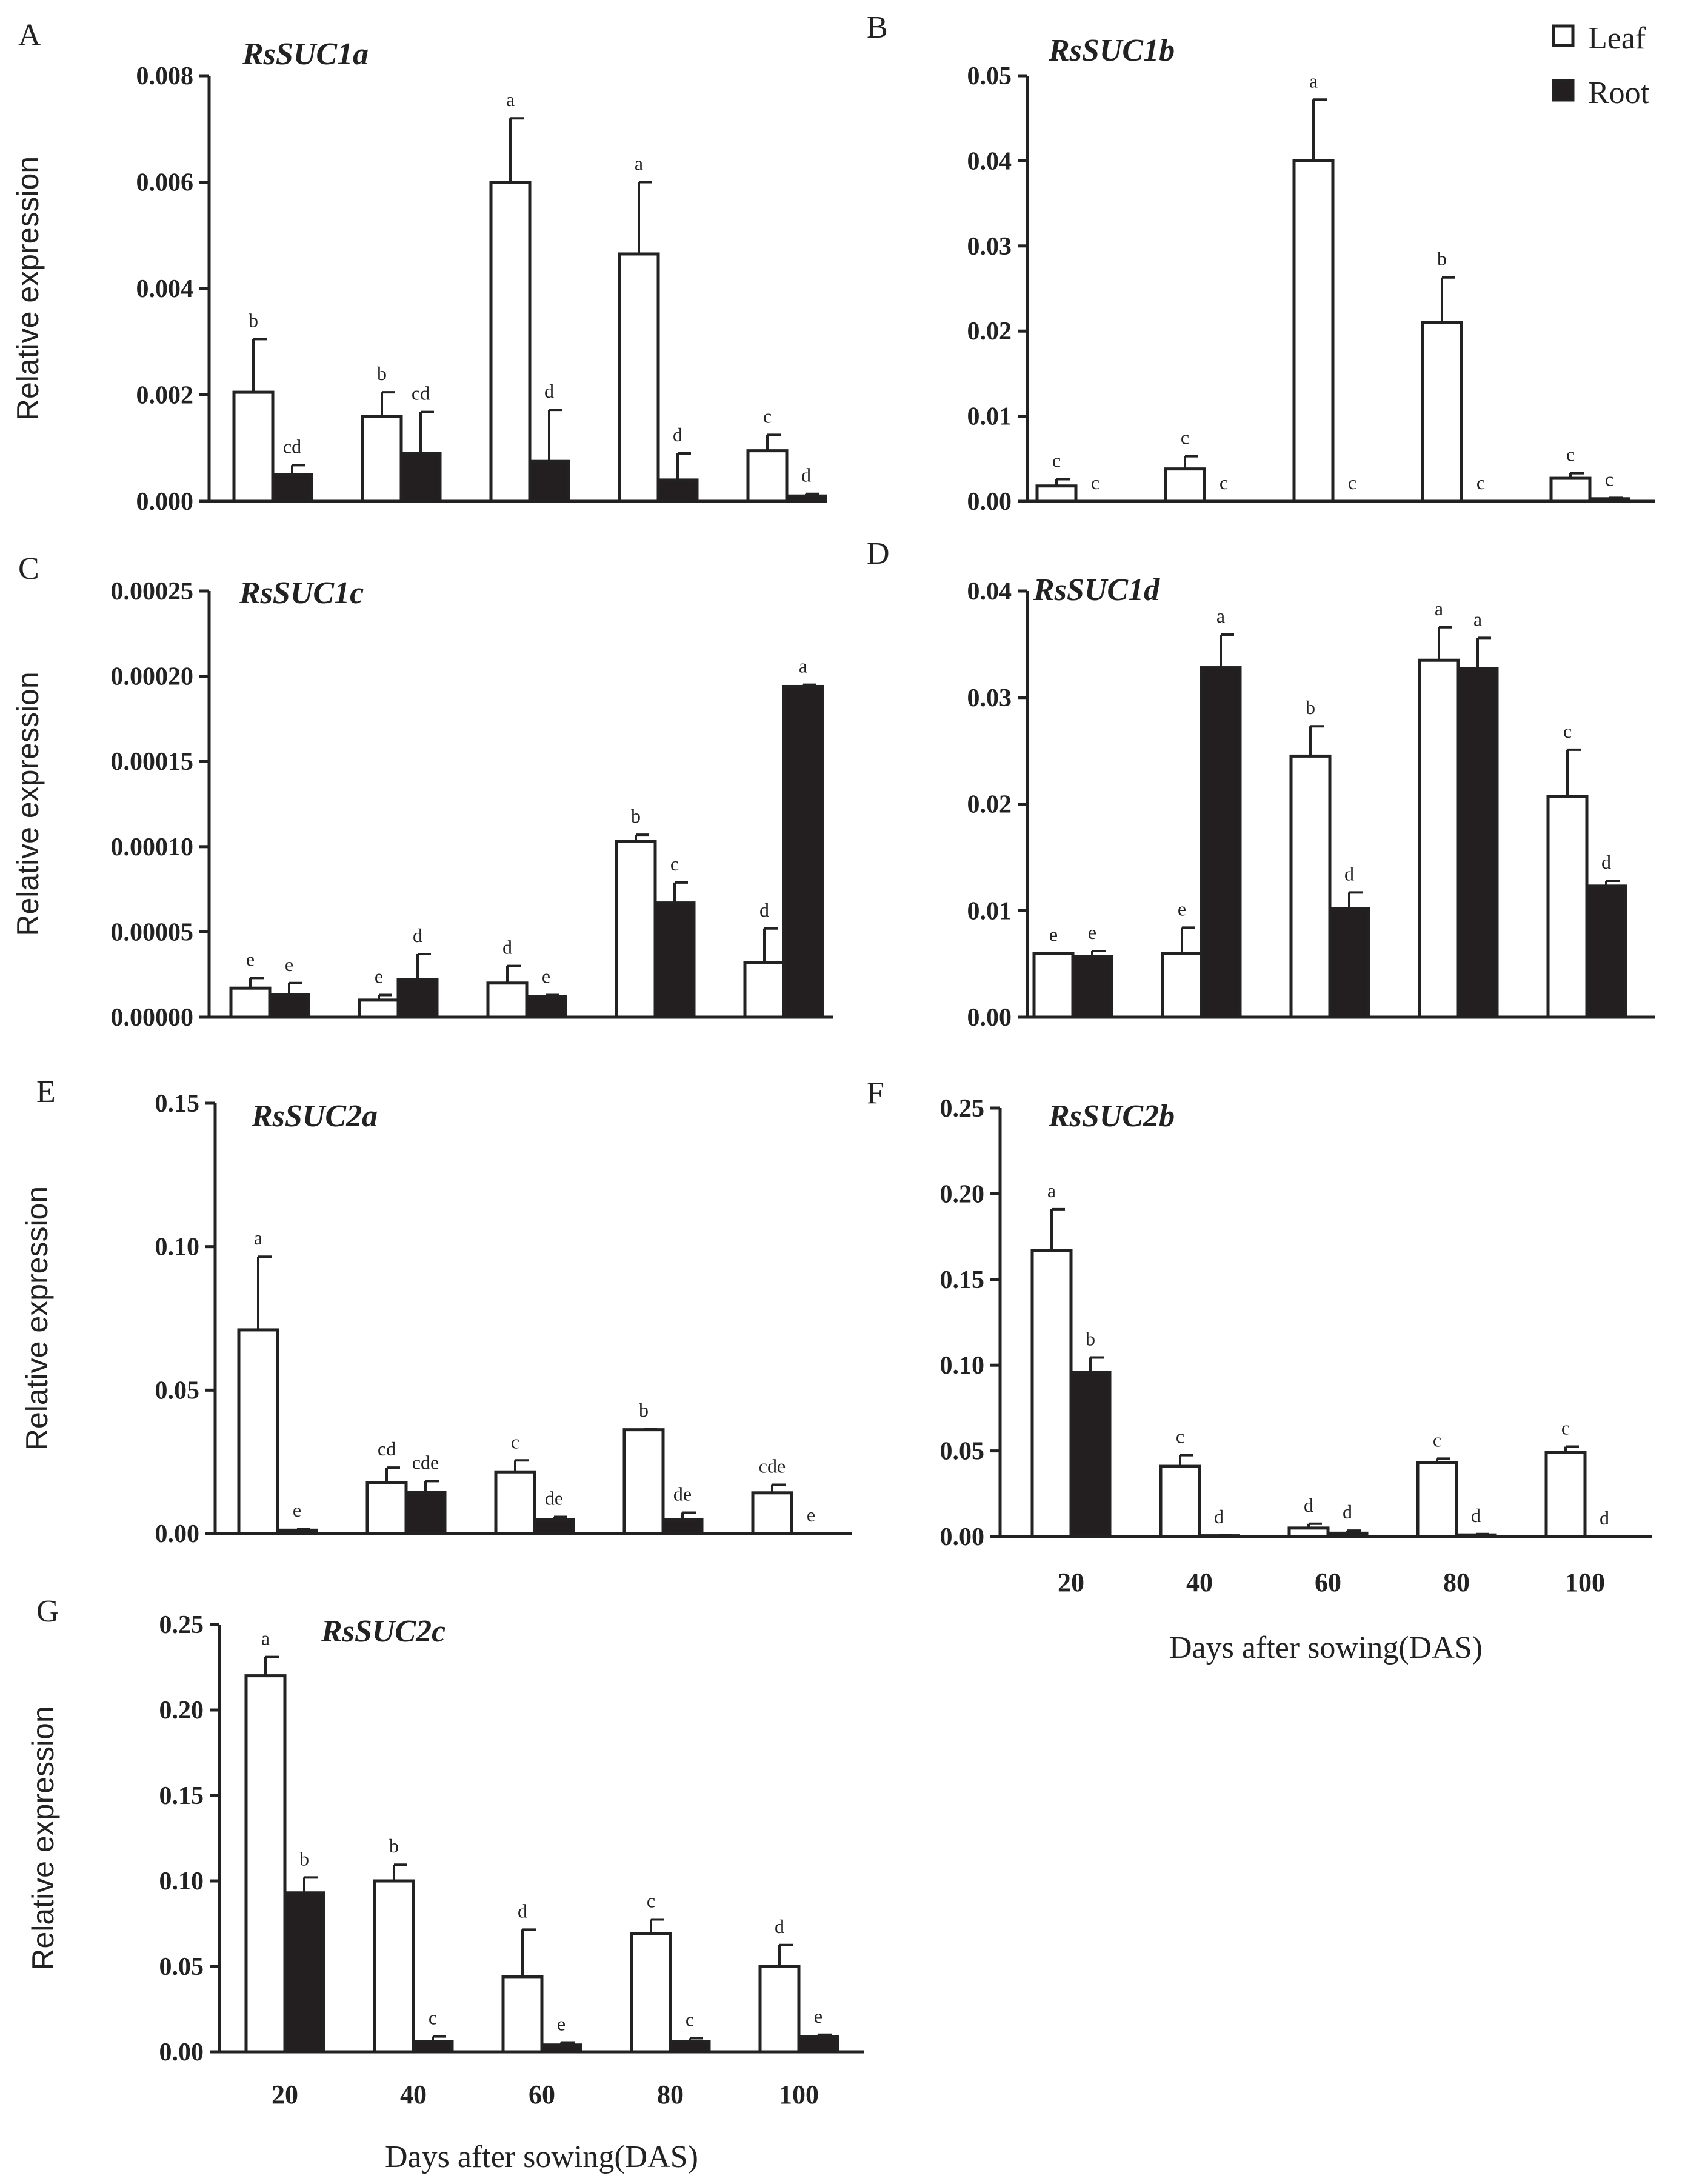 The image size is (1685, 2184). I want to click on y-tick-label-g: 0.00, so click(181, 2052).